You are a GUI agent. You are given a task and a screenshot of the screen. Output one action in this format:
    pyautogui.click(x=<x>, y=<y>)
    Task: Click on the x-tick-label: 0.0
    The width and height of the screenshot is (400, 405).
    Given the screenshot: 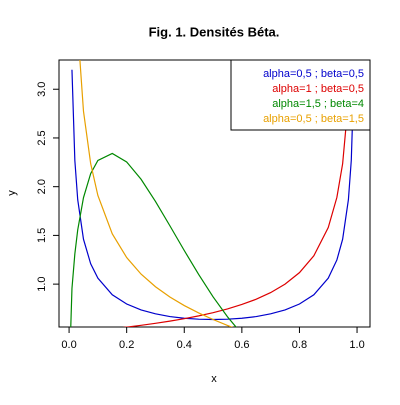 What is the action you would take?
    pyautogui.click(x=68, y=345)
    